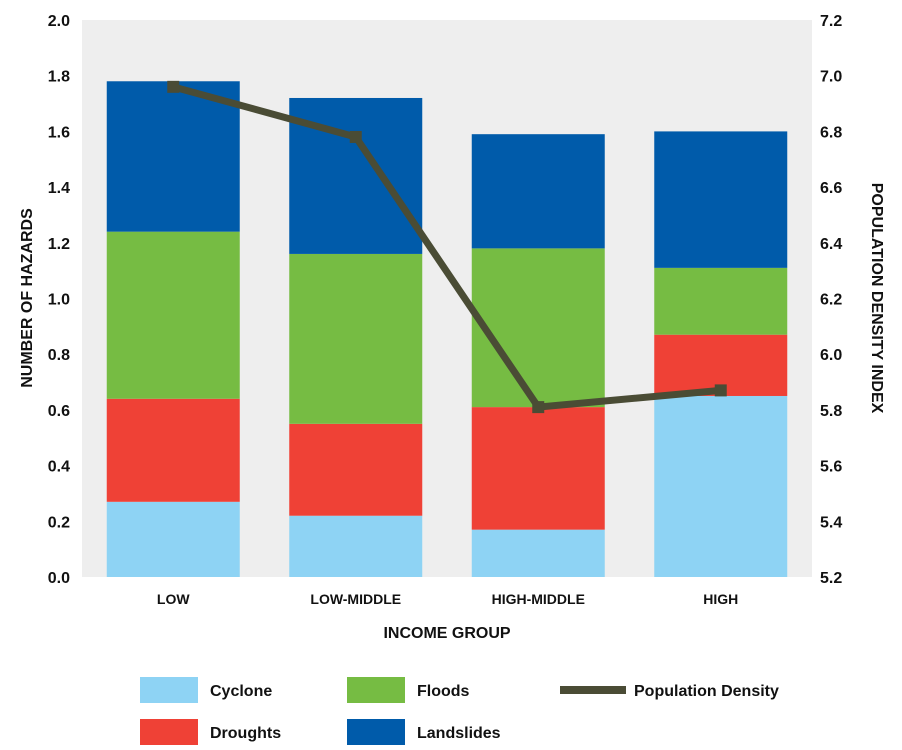  Describe the element at coordinates (59, 244) in the screenshot. I see `y-tick-label: 1.2` at that location.